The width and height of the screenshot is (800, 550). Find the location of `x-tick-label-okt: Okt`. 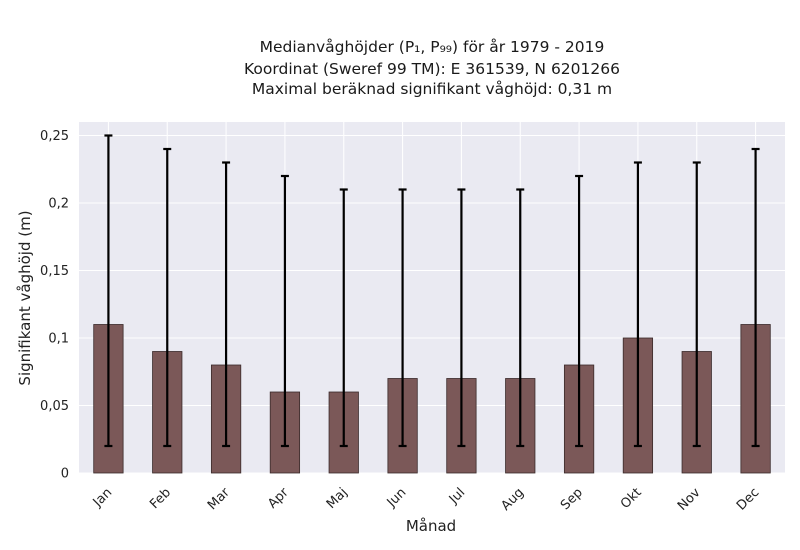

x-tick-label-okt: Okt is located at coordinates (631, 498).